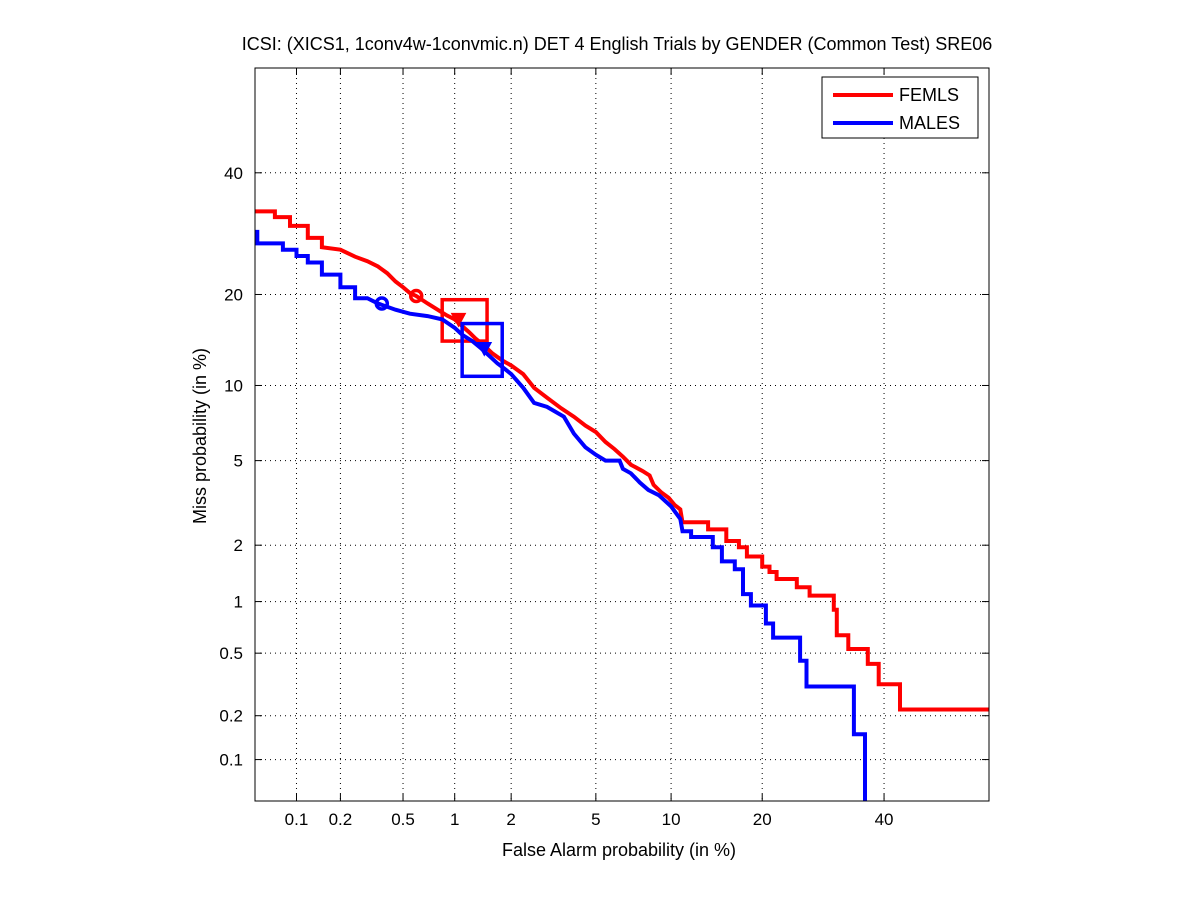 This screenshot has height=900, width=1201. I want to click on x-tick-label: 0.2, so click(341, 819).